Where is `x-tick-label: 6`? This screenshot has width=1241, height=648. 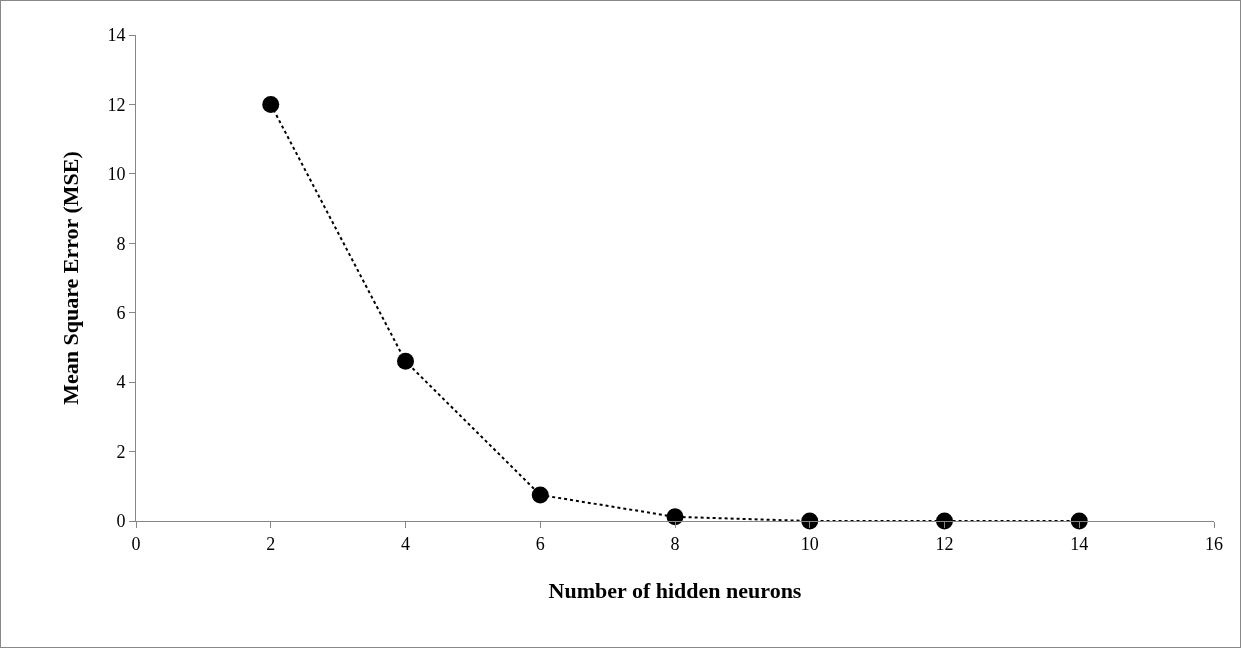 x-tick-label: 6 is located at coordinates (540, 543).